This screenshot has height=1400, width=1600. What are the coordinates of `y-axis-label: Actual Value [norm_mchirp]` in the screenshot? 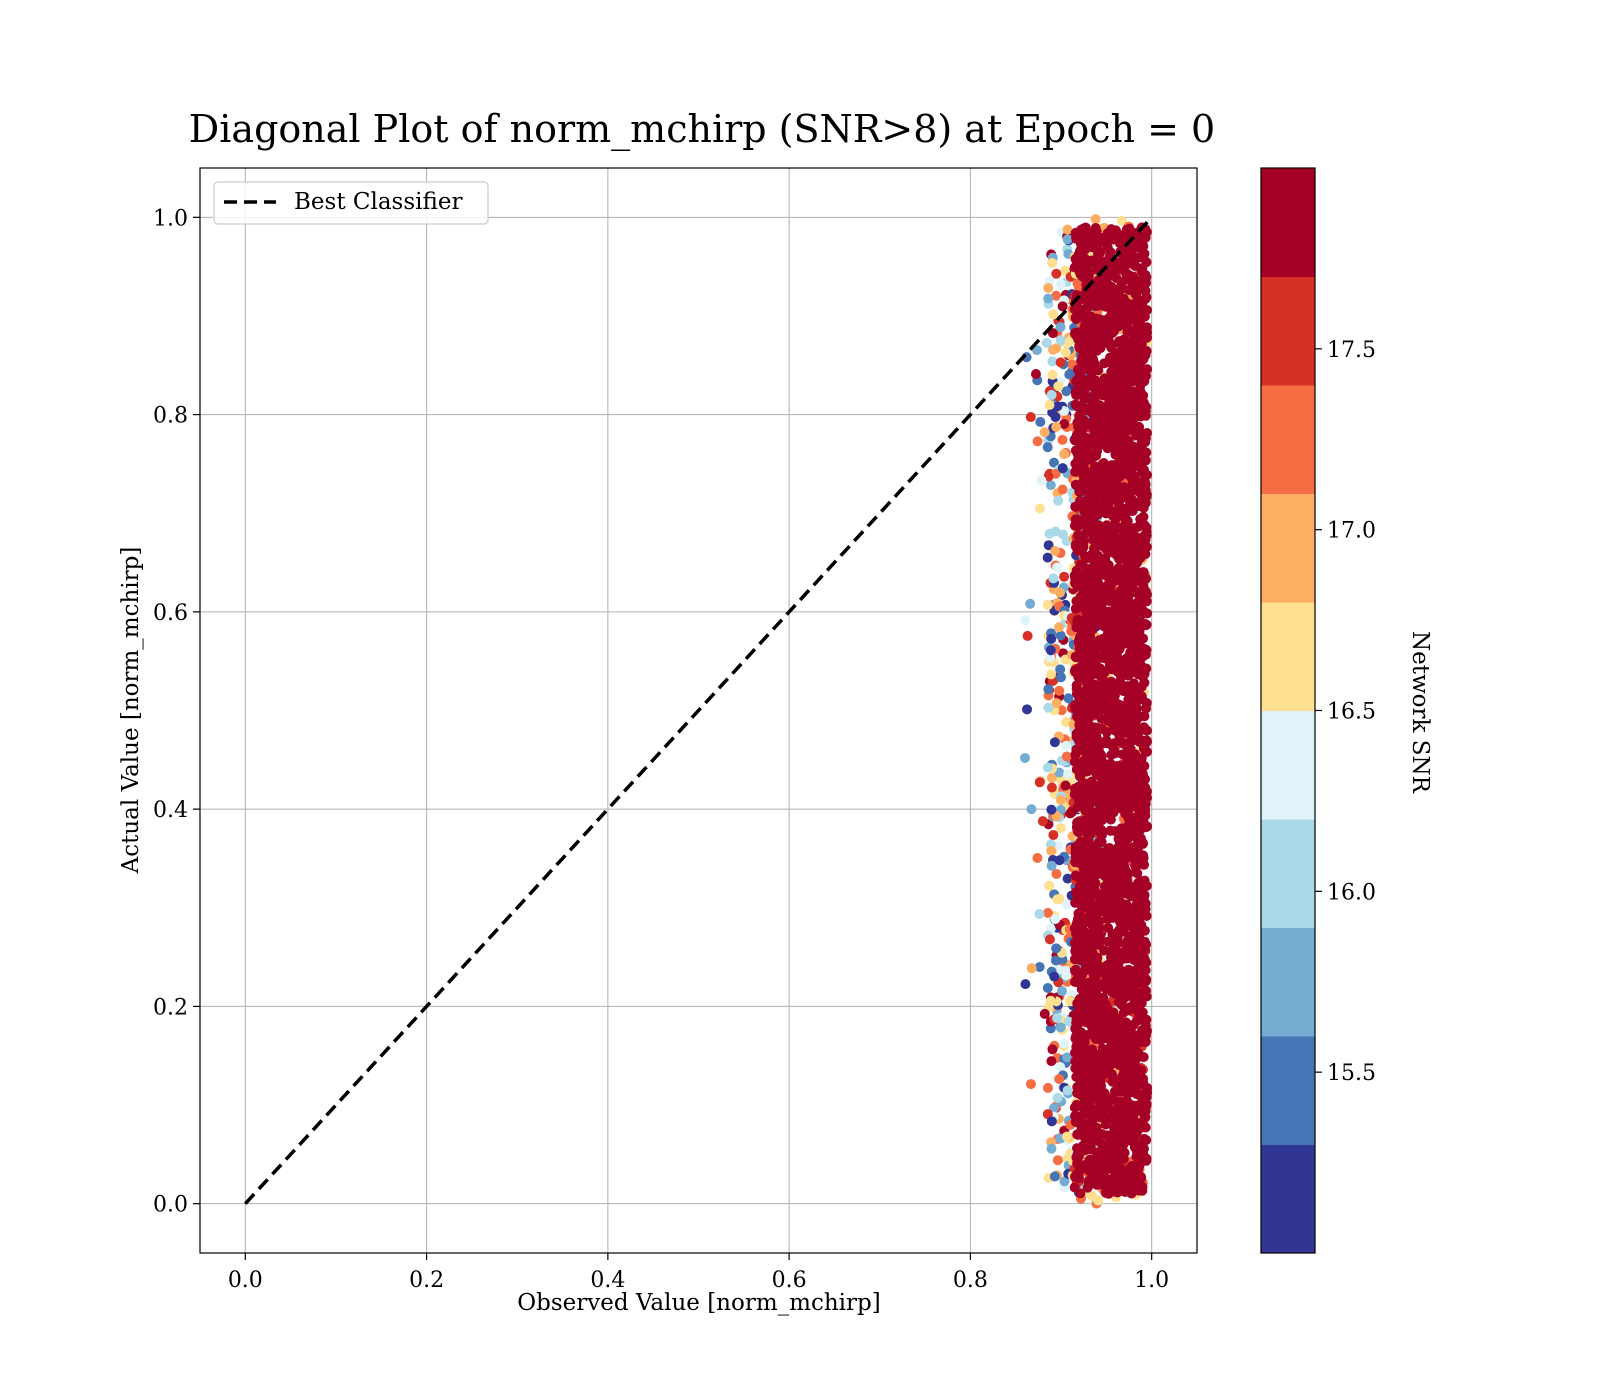 It's located at (131, 711).